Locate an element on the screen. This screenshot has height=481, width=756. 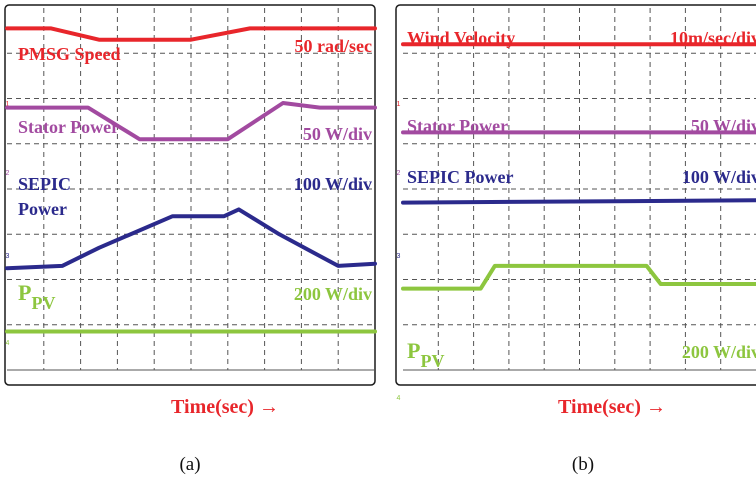
panel-caption: (b) is located at coordinates (583, 464).